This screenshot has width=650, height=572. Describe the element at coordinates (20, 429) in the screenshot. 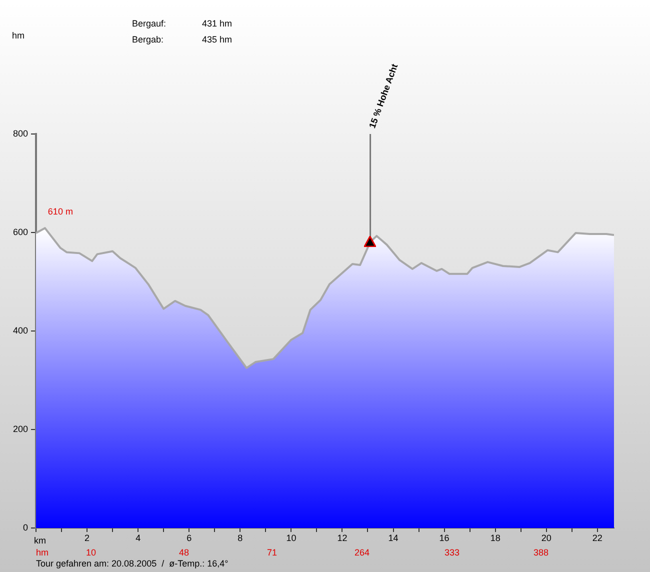

I see `y-tick-label: 200` at that location.